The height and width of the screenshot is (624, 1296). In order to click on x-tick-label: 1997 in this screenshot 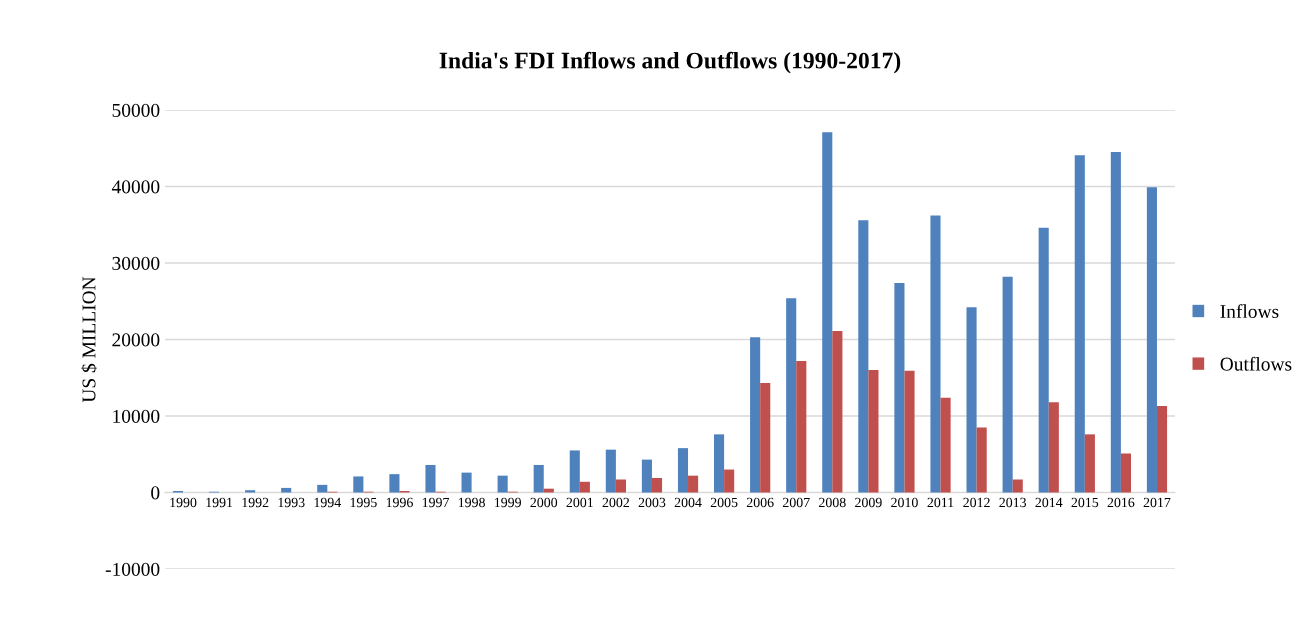, I will do `click(436, 502)`.